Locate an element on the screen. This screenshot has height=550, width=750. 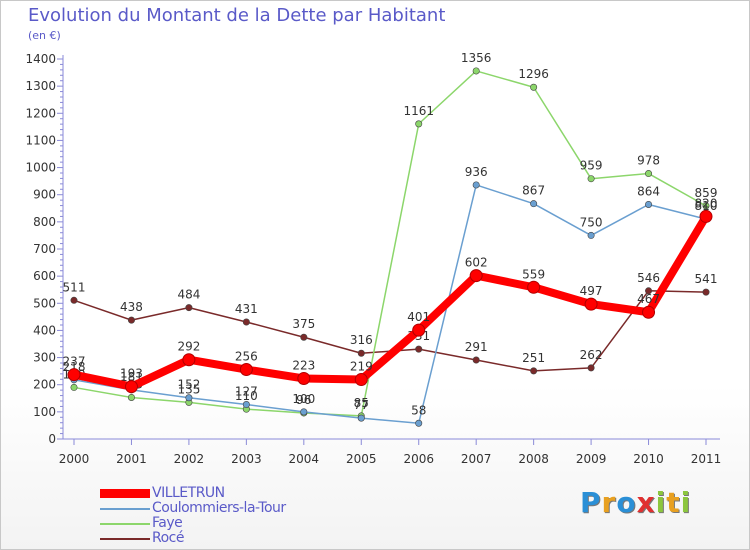
y-tick-label: 1300 is located at coordinates (40, 86).